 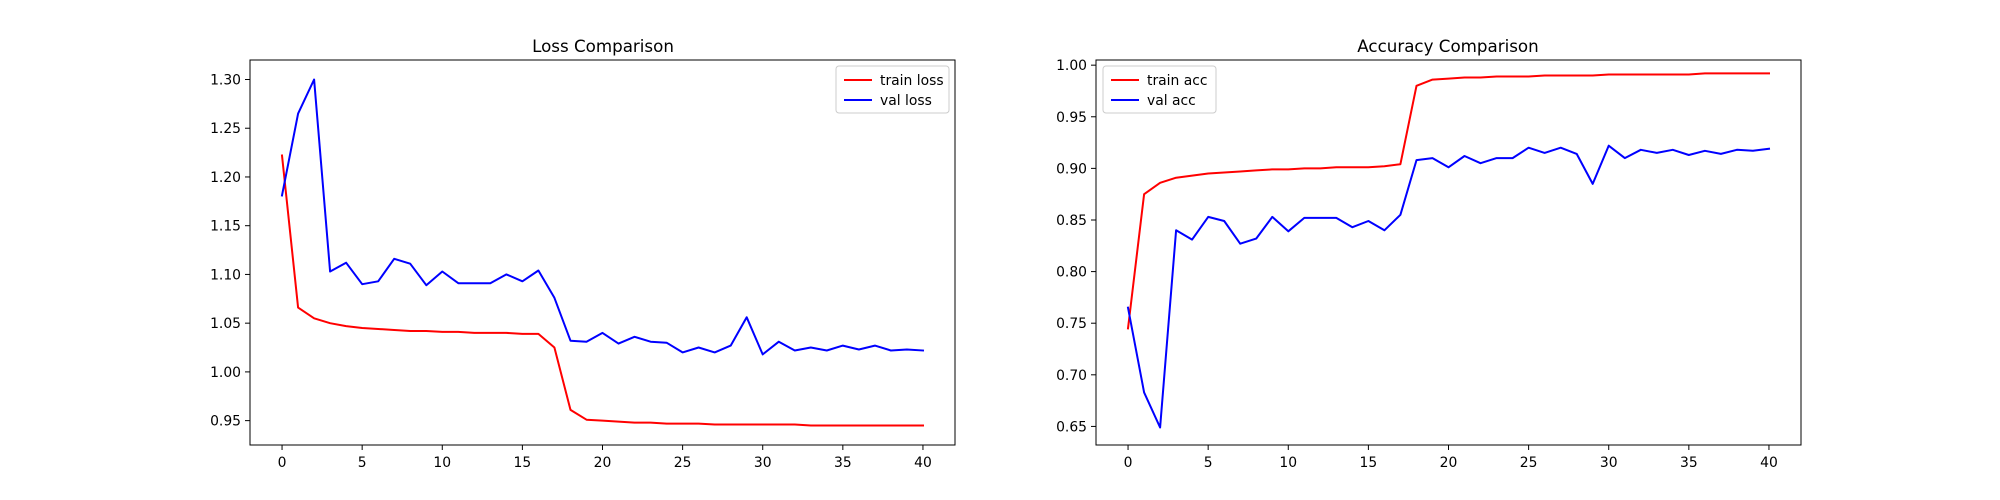 I want to click on y-tick-label: 1.15, so click(x=225, y=227).